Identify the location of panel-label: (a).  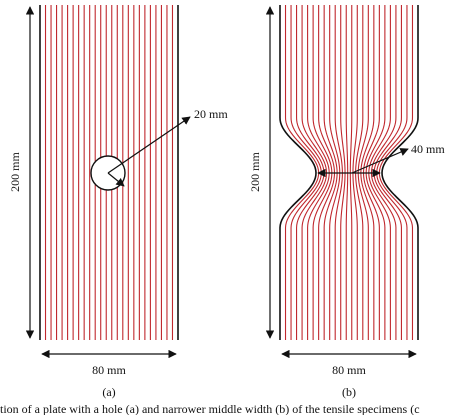
(108, 392).